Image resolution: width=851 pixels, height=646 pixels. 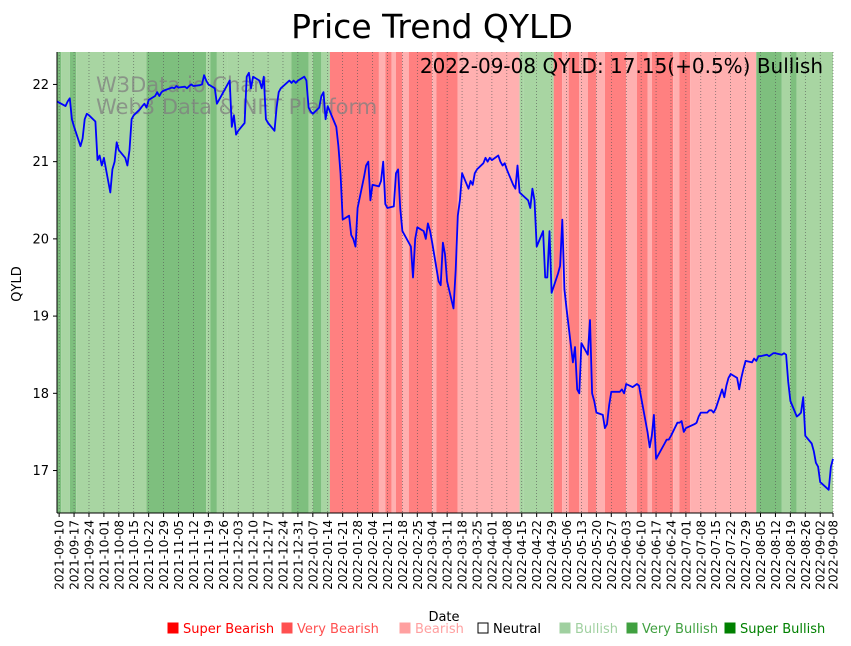 I want to click on x-tick-label: 2021-12-10, so click(x=254, y=555).